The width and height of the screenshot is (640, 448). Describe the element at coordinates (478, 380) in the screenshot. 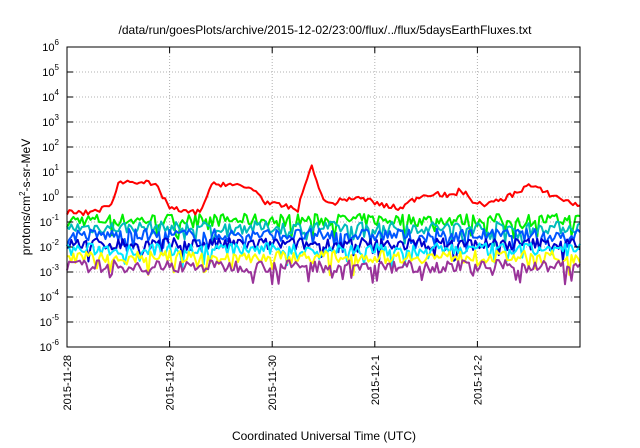

I see `x-tick-label: 2015-12-2` at that location.